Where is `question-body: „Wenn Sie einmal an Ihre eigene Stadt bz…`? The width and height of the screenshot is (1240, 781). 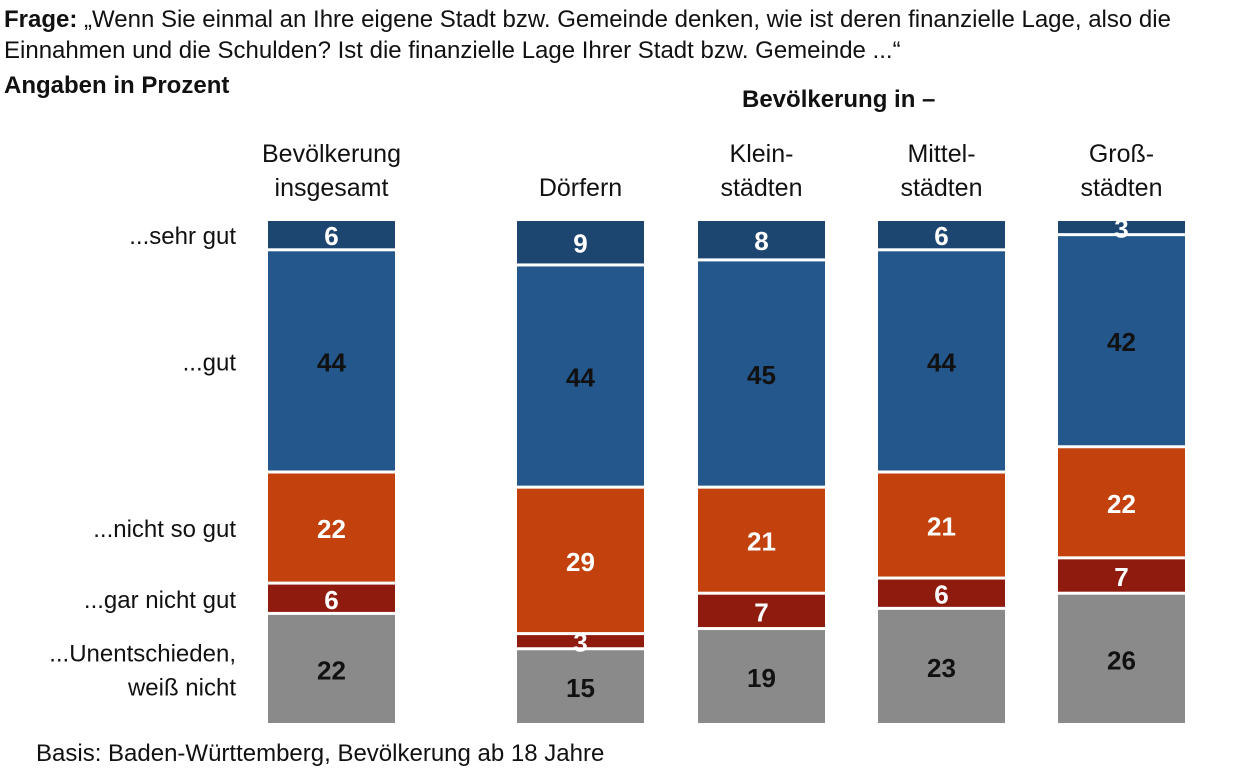
question-body: „Wenn Sie einmal an Ihre eigene Stadt bz… is located at coordinates (587, 35).